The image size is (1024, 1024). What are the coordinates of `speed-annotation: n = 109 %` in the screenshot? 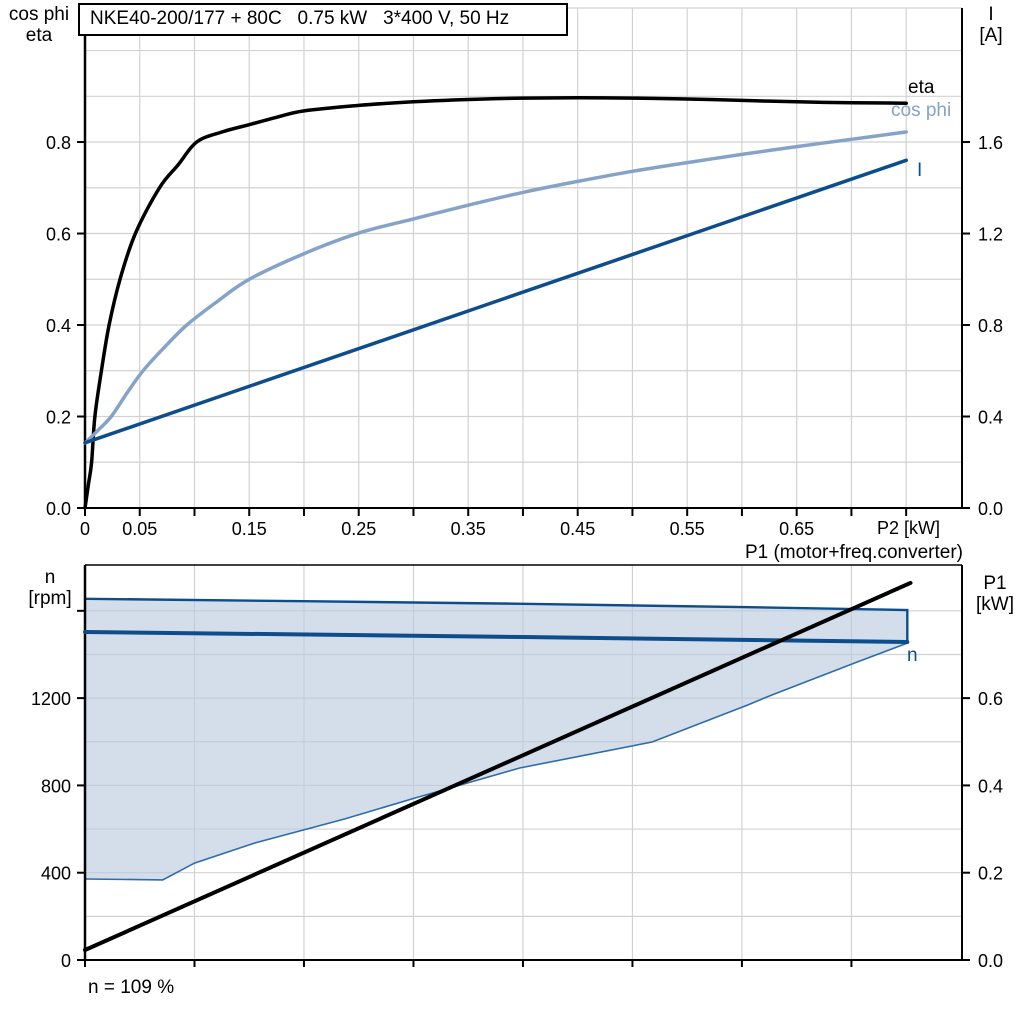 It's located at (131, 987).